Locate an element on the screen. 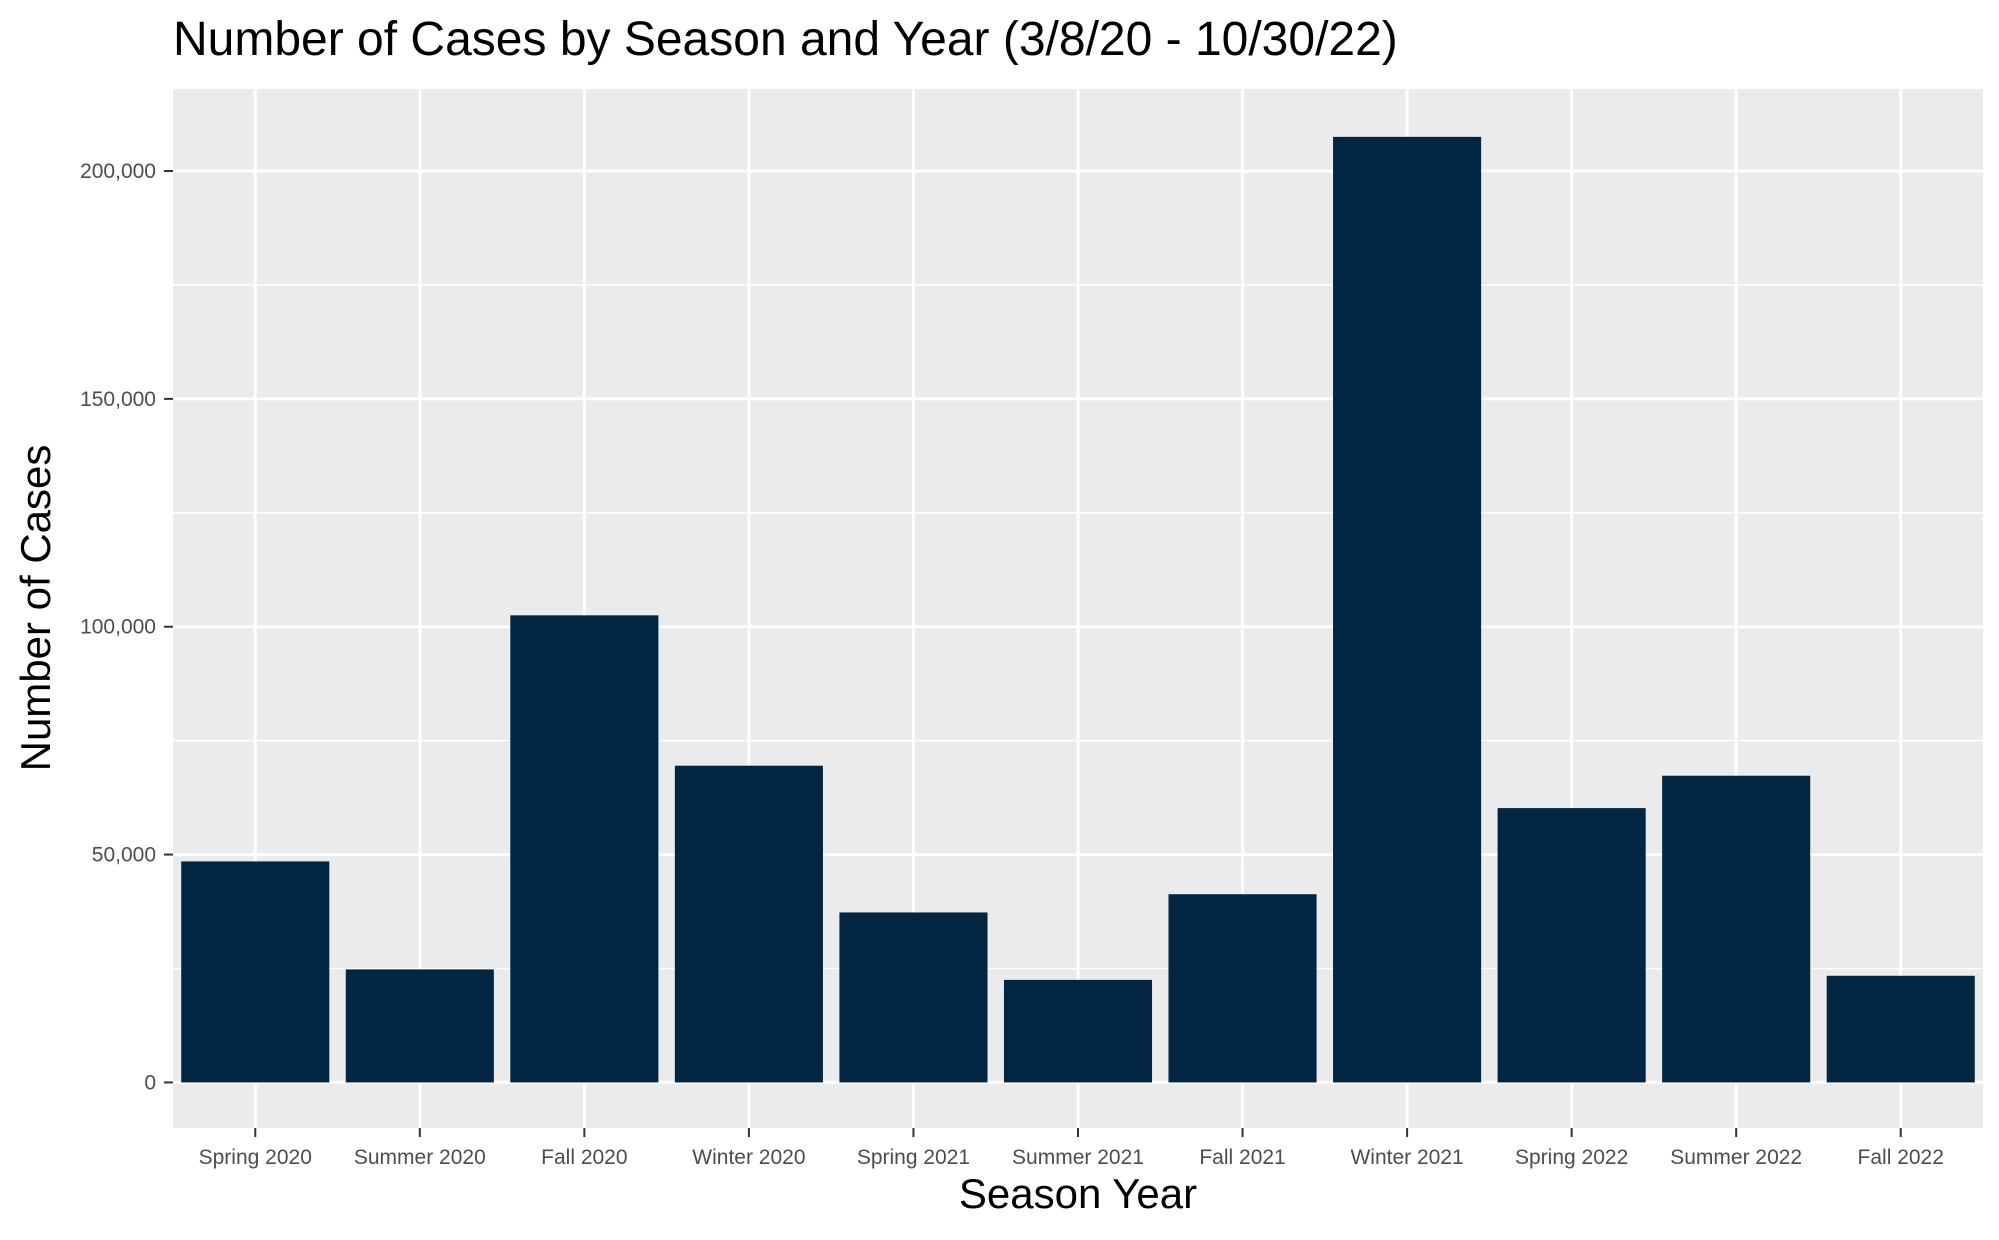  y-tick-label: 50,000 is located at coordinates (124, 855).